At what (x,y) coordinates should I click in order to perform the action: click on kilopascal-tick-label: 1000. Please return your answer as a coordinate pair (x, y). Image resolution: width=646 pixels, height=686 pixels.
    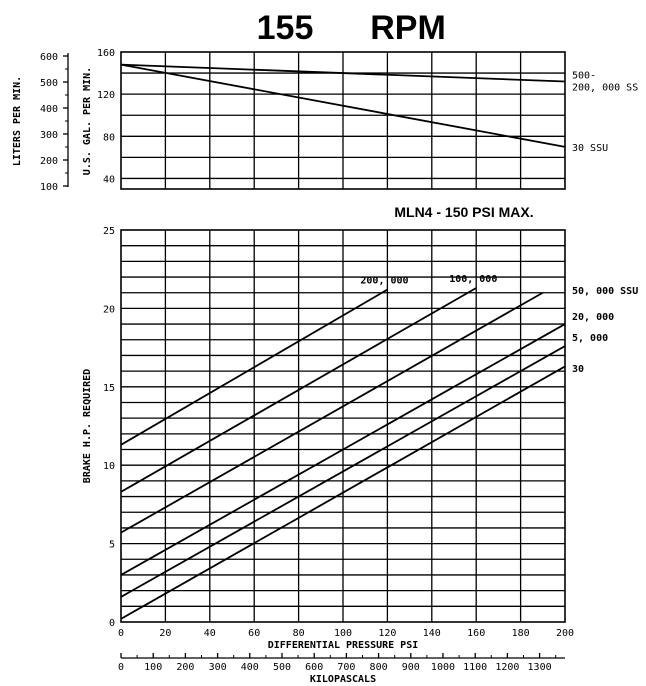
    Looking at the image, I should click on (443, 667).